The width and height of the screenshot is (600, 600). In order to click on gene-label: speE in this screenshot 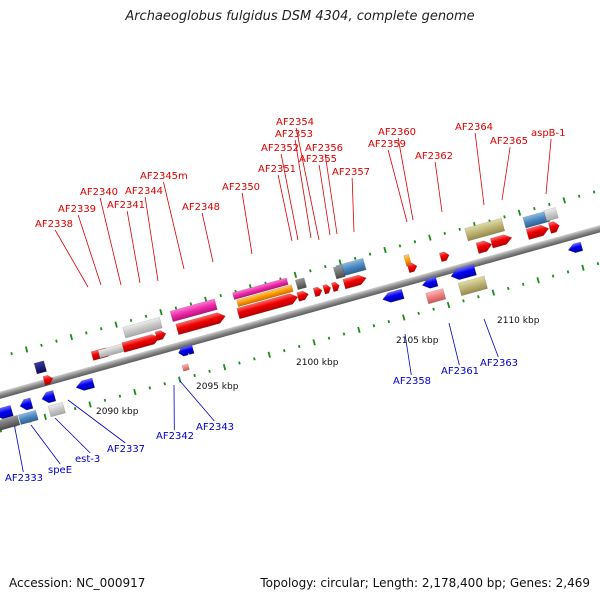, I will do `click(60, 470)`.